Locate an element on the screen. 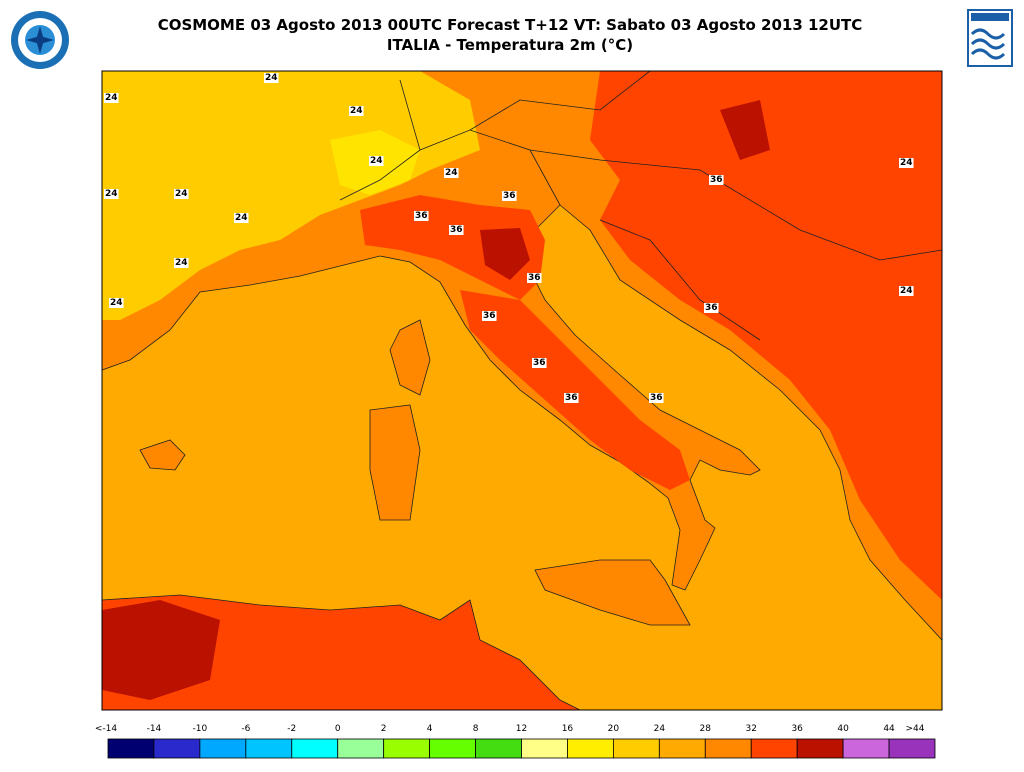 This screenshot has height=772, width=1024. colorbar-label: 20 is located at coordinates (614, 729).